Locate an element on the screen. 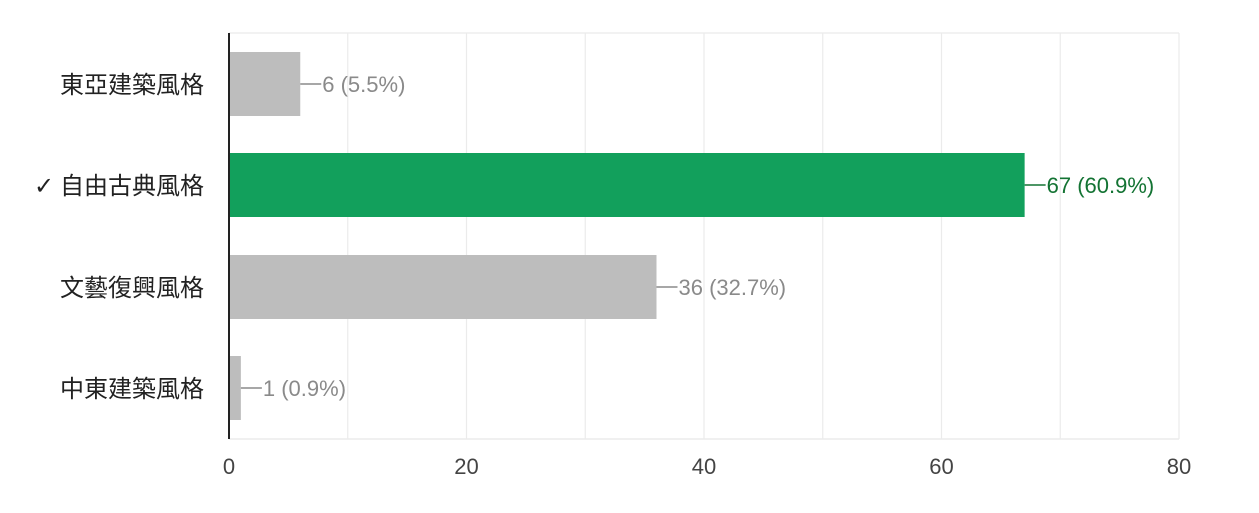 The height and width of the screenshot is (513, 1259). category-label-2: 自由古典風格 is located at coordinates (132, 186).